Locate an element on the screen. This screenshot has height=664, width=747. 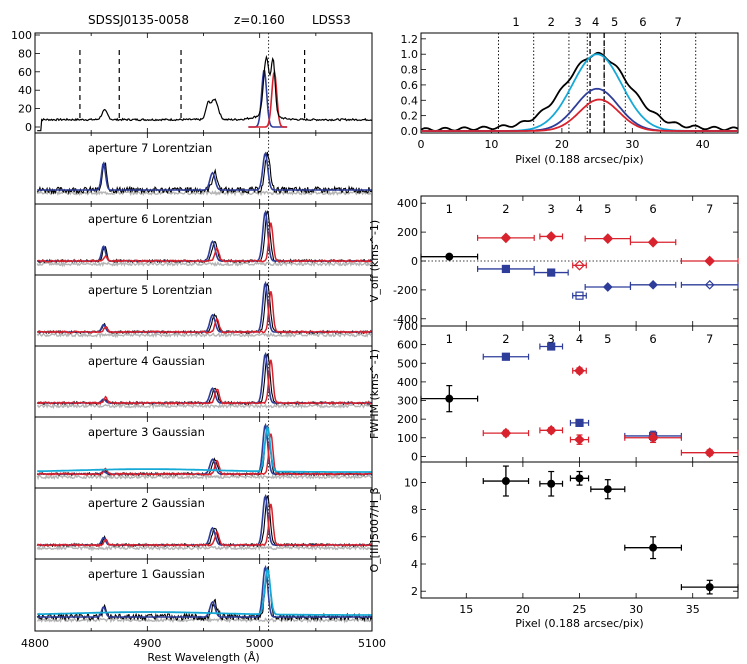
profile-total-line is located at coordinates (579, 91).